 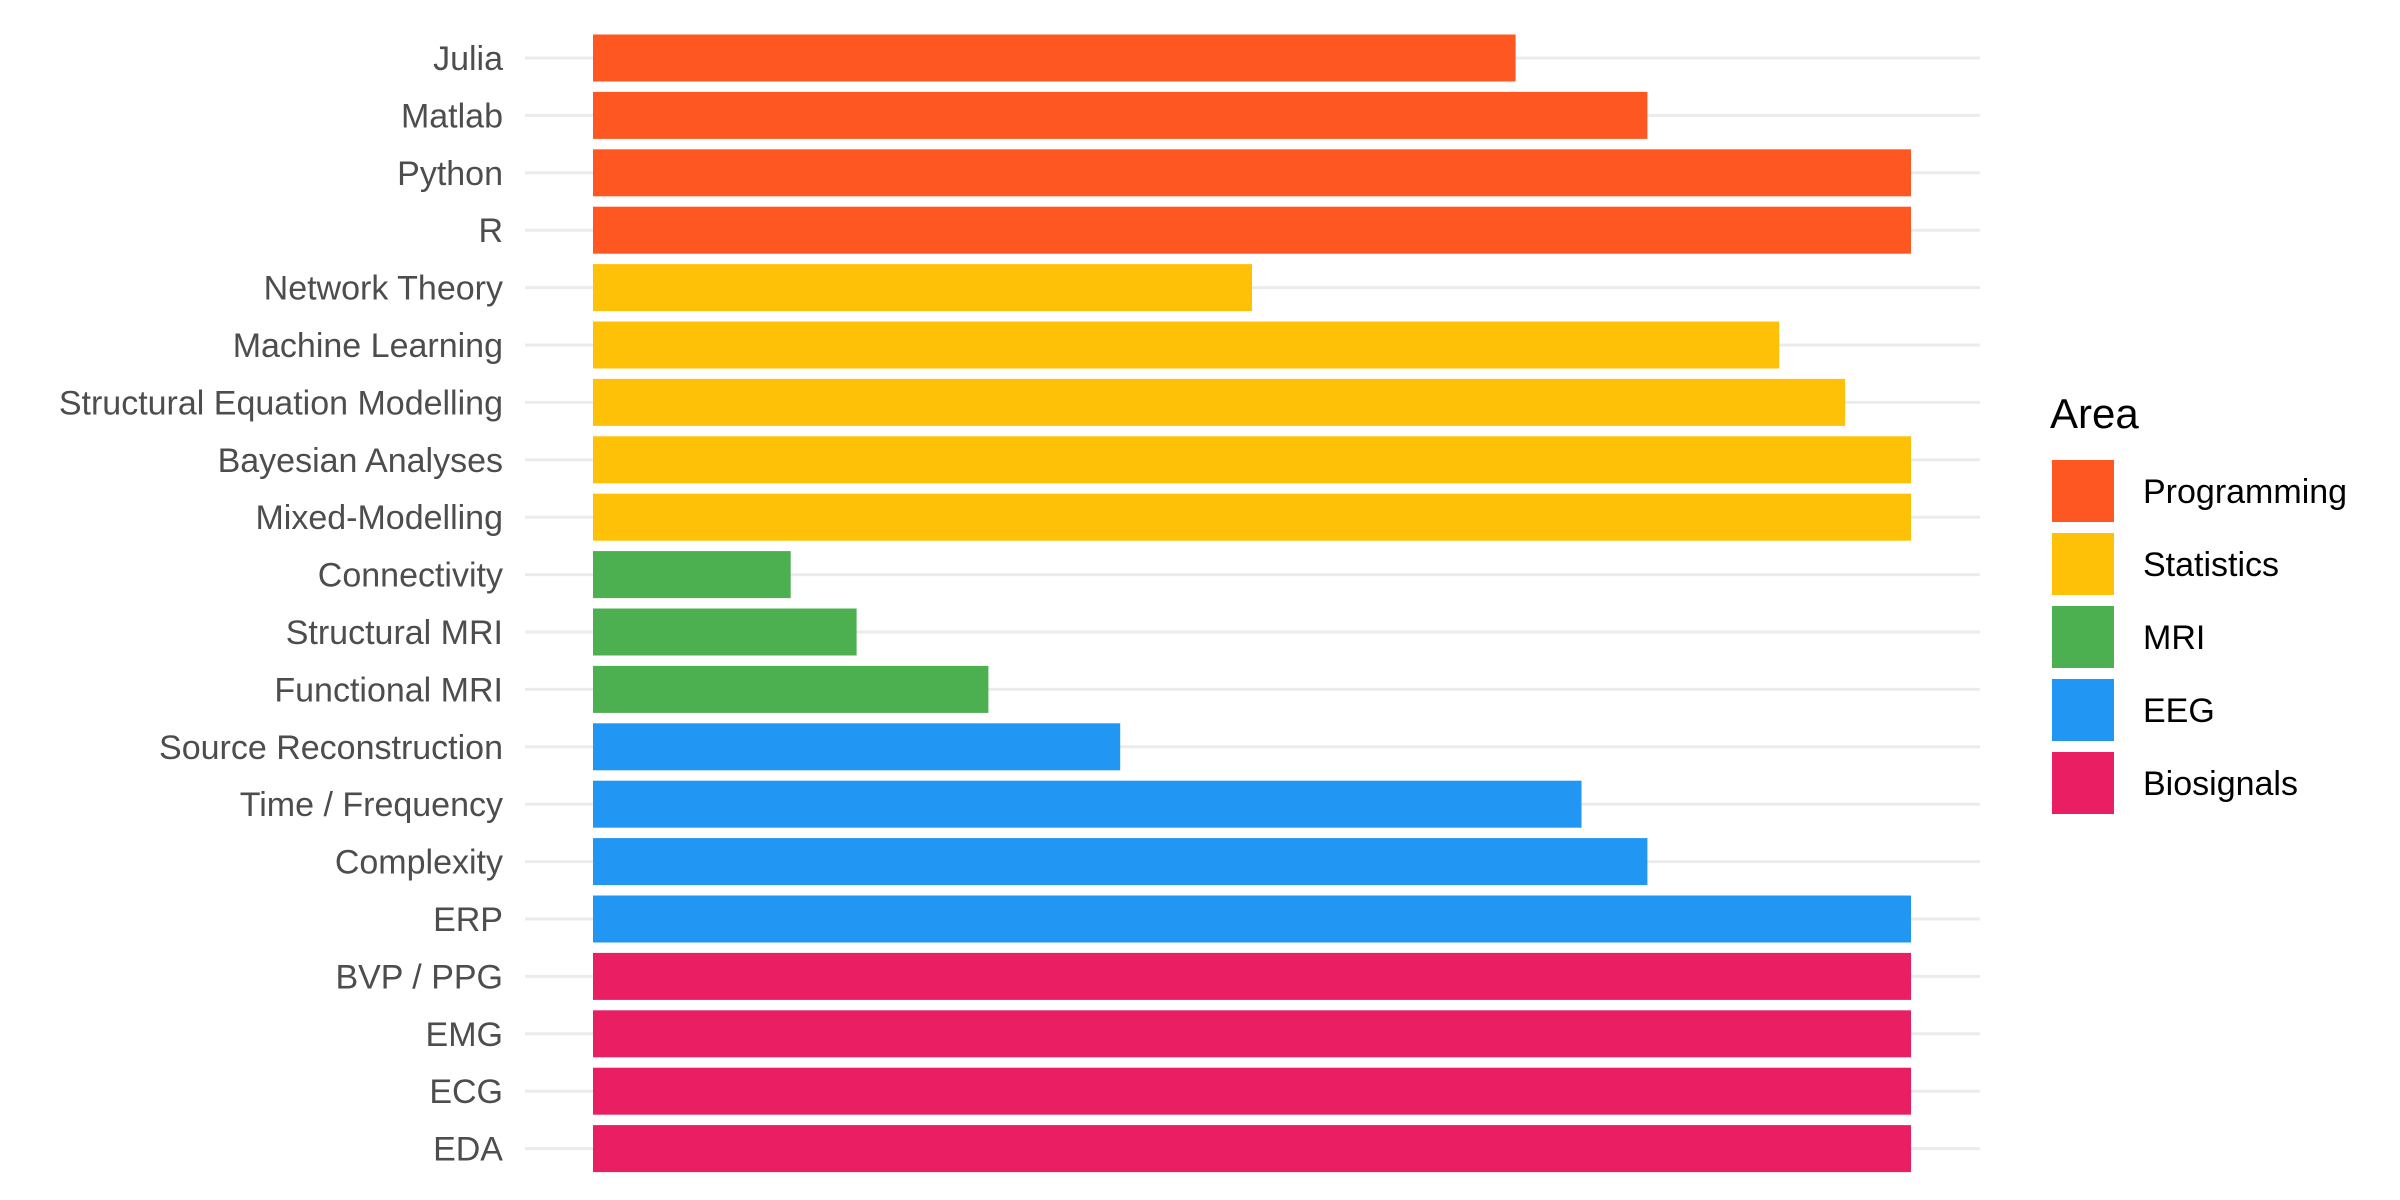 What do you see at coordinates (468, 920) in the screenshot?
I see `y-tick-label-erp: ERP` at bounding box center [468, 920].